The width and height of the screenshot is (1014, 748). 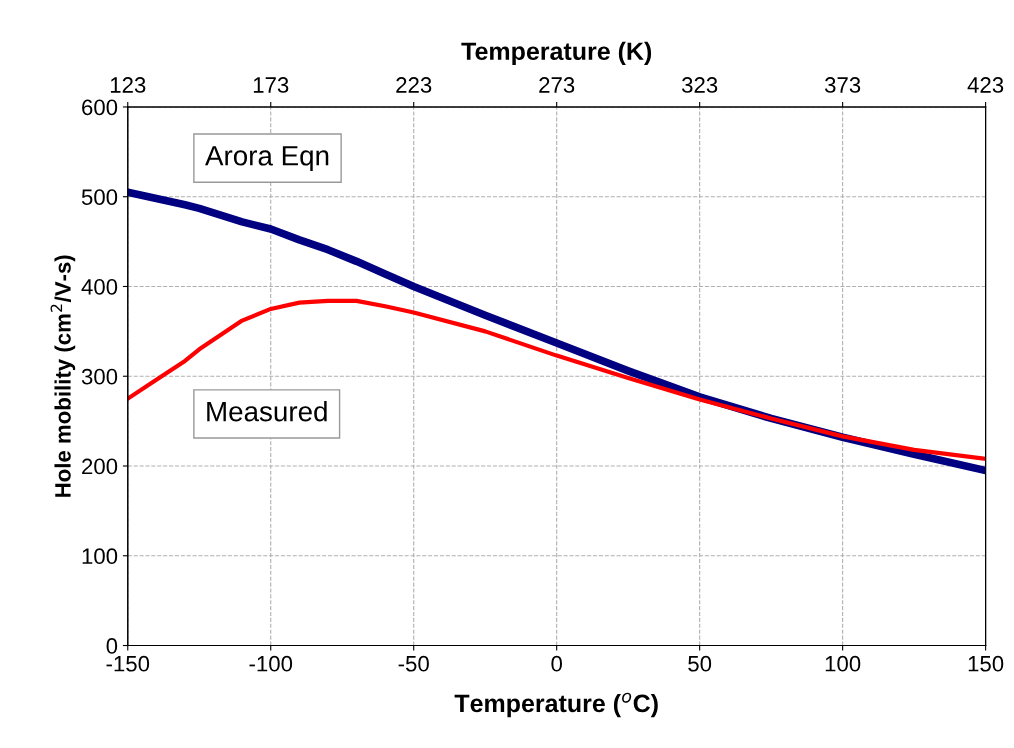 What do you see at coordinates (112, 646) in the screenshot?
I see `y-tick-label: 0` at bounding box center [112, 646].